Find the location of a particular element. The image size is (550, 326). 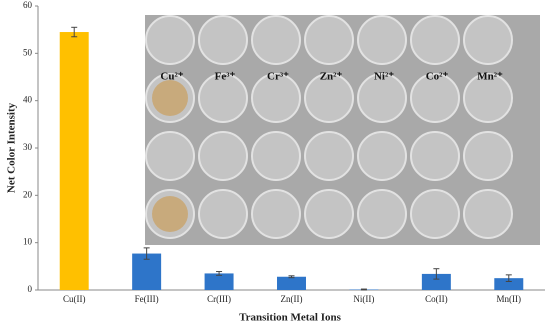

x-tick-label: Fe(III) is located at coordinates (147, 299).